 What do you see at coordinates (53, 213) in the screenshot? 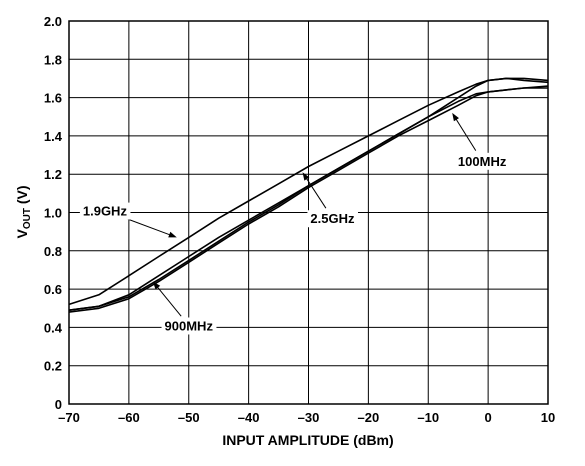
I see `y-tick-label: 1.0` at bounding box center [53, 213].